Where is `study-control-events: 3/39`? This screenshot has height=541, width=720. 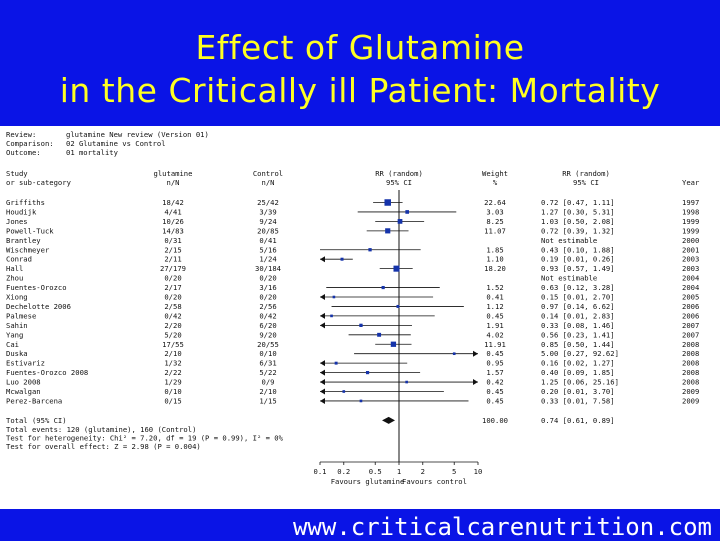
study-control-events: 3/39 is located at coordinates (267, 211).